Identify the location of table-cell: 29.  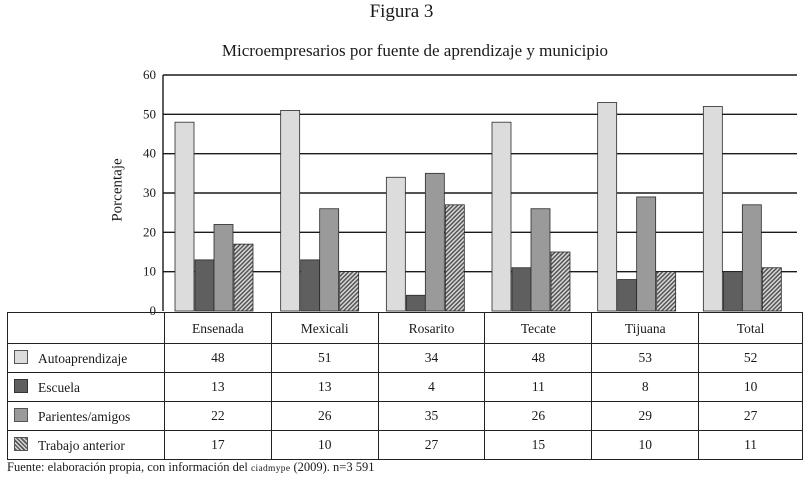
(645, 416).